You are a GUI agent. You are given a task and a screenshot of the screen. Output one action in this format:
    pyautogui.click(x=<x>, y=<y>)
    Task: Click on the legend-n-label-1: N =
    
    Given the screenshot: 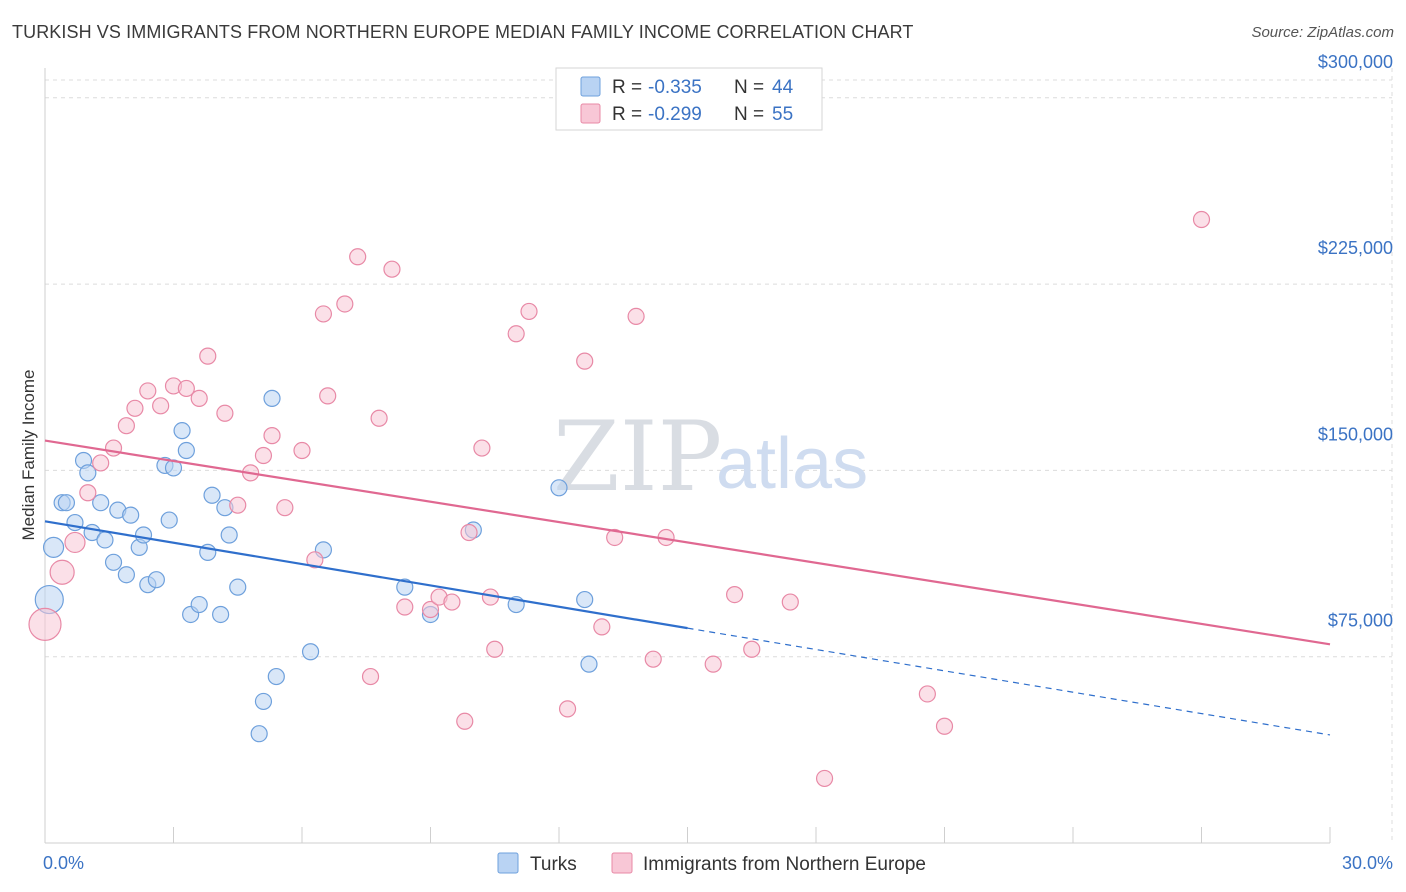 What is the action you would take?
    pyautogui.click(x=749, y=87)
    